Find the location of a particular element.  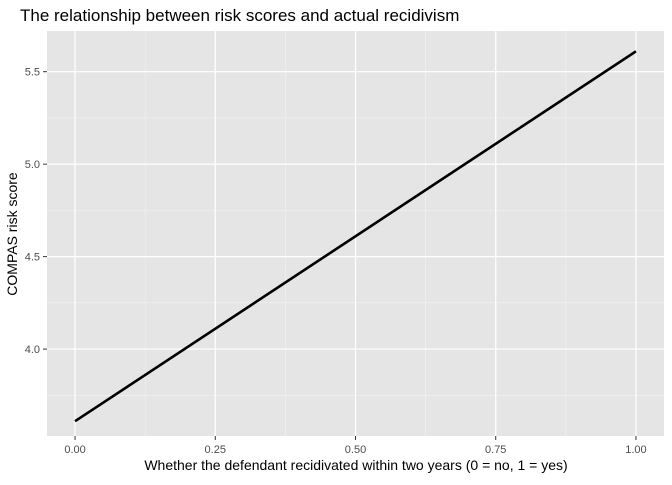

x-axis: 0.00 0.25 0.50 0.75 1.00 is located at coordinates (355, 446).